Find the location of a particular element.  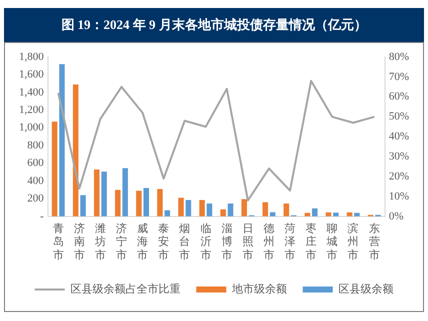

x-tick-label: 菏泽市 is located at coordinates (290, 242).